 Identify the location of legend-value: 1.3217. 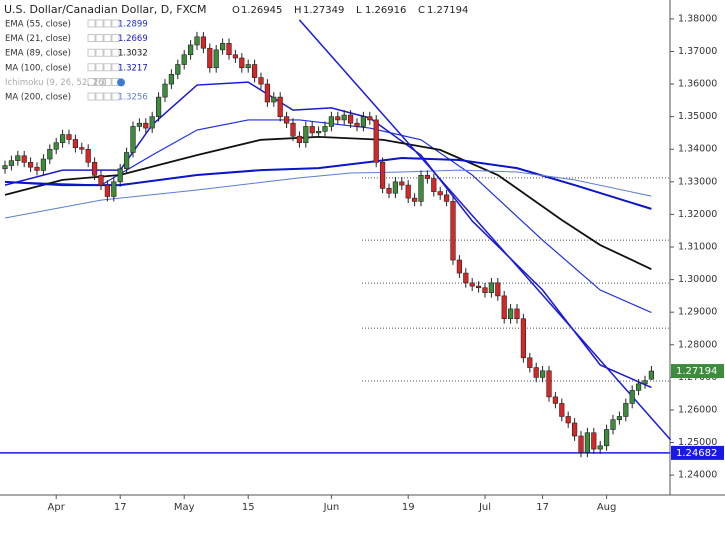
(133, 68).